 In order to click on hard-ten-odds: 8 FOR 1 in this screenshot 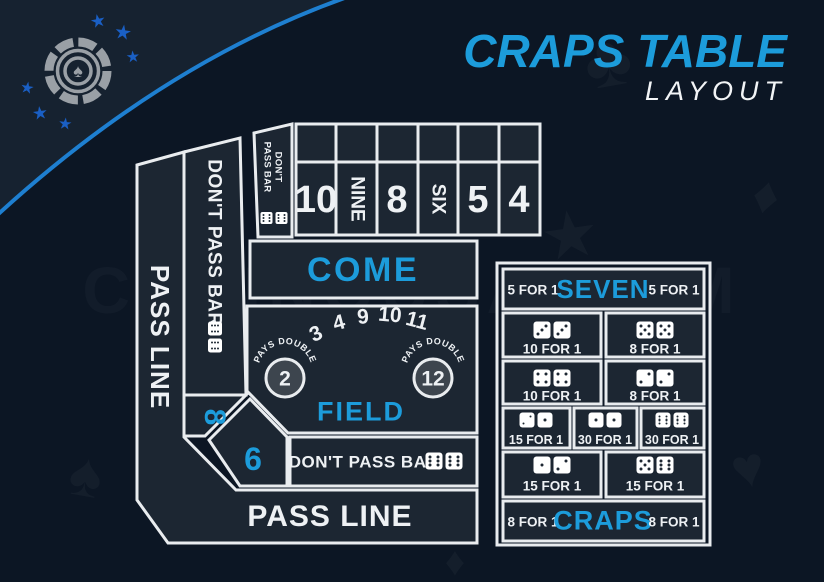, I will do `click(655, 349)`.